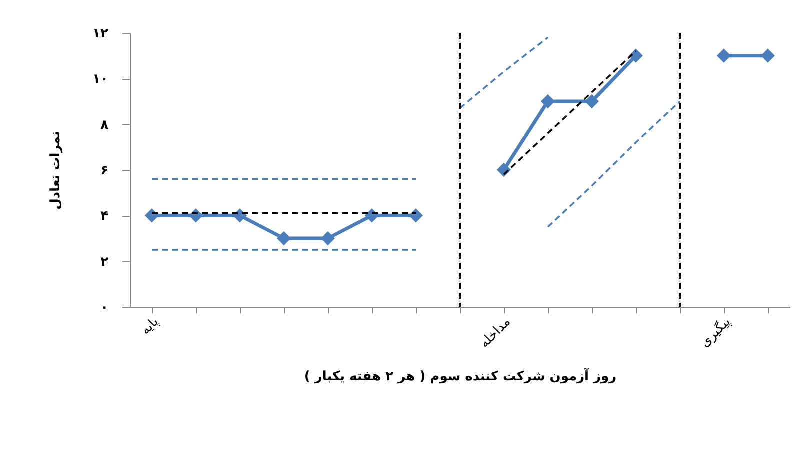 The height and width of the screenshot is (461, 807). I want to click on x-tick-label: پیگیری, so click(715, 332).